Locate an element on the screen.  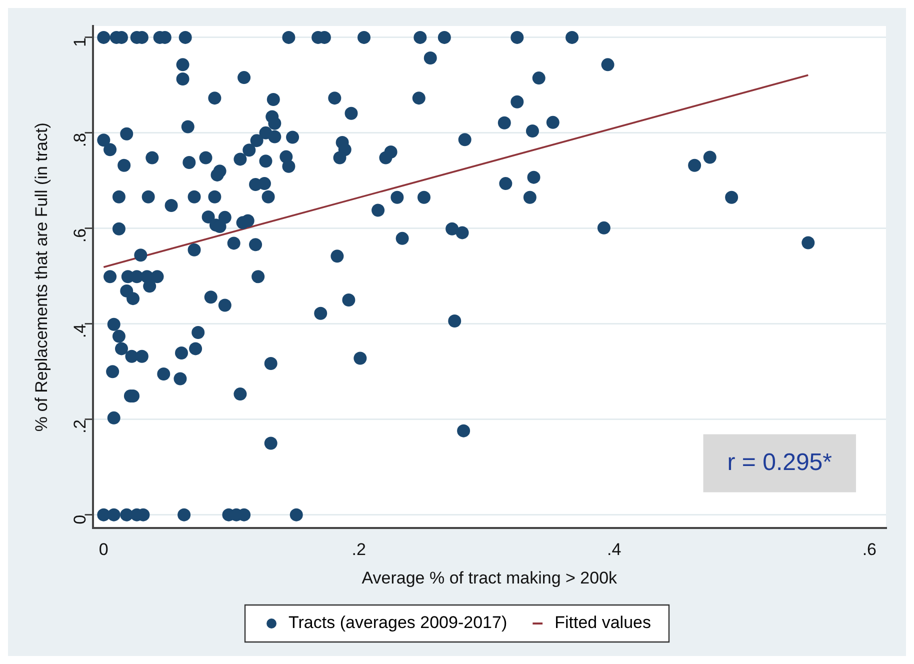
annotation: r = 0.295* is located at coordinates (779, 462).